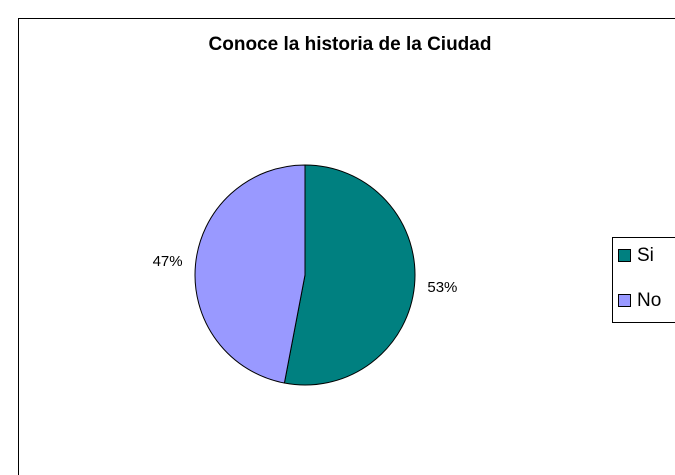  What do you see at coordinates (649, 300) in the screenshot?
I see `legend-label: No` at bounding box center [649, 300].